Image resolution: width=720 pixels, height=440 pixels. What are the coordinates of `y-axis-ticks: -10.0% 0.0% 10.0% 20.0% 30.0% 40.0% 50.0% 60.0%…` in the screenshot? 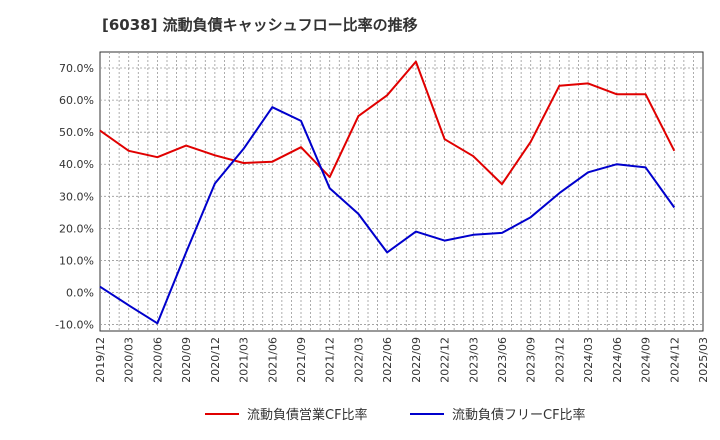 It's located at (74, 197).